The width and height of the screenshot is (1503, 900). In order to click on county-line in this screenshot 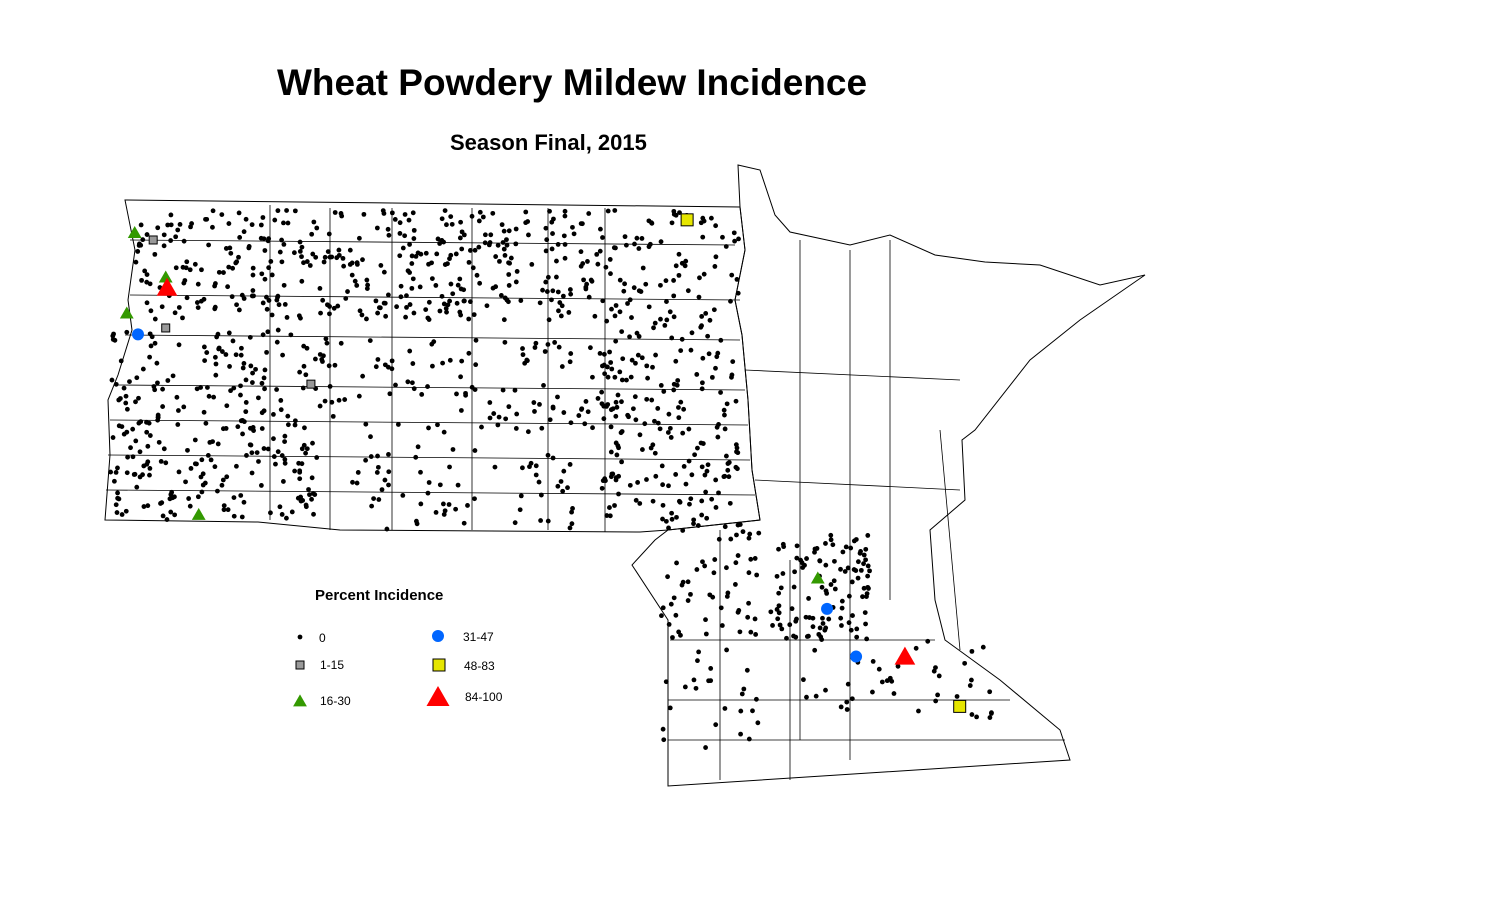, I will do `click(432, 242)`.